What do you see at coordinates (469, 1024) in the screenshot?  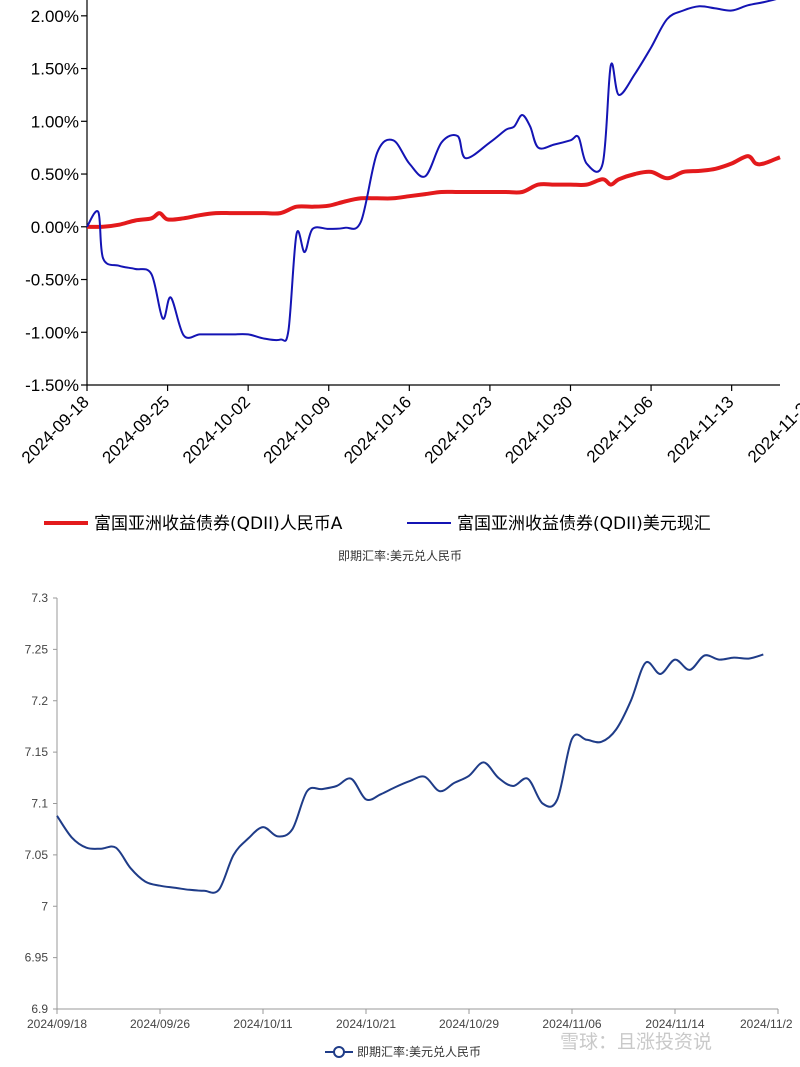 I see `chart2-x-tick-label: 2024/10/29` at bounding box center [469, 1024].